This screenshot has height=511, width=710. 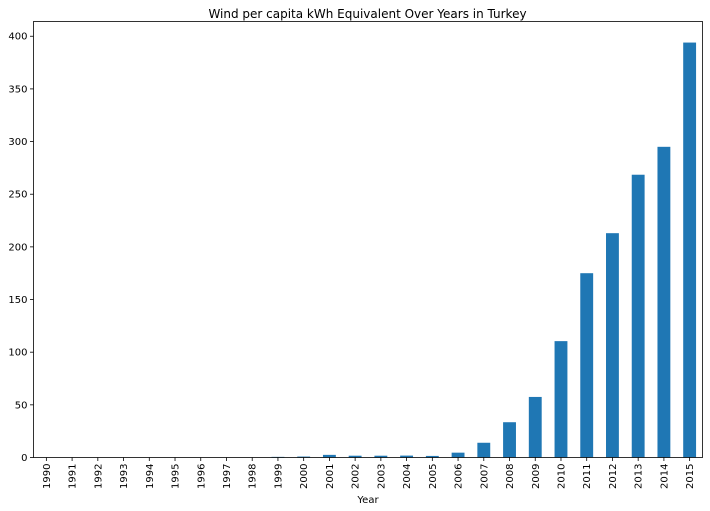 What do you see at coordinates (304, 457) in the screenshot?
I see `bar-2000` at bounding box center [304, 457].